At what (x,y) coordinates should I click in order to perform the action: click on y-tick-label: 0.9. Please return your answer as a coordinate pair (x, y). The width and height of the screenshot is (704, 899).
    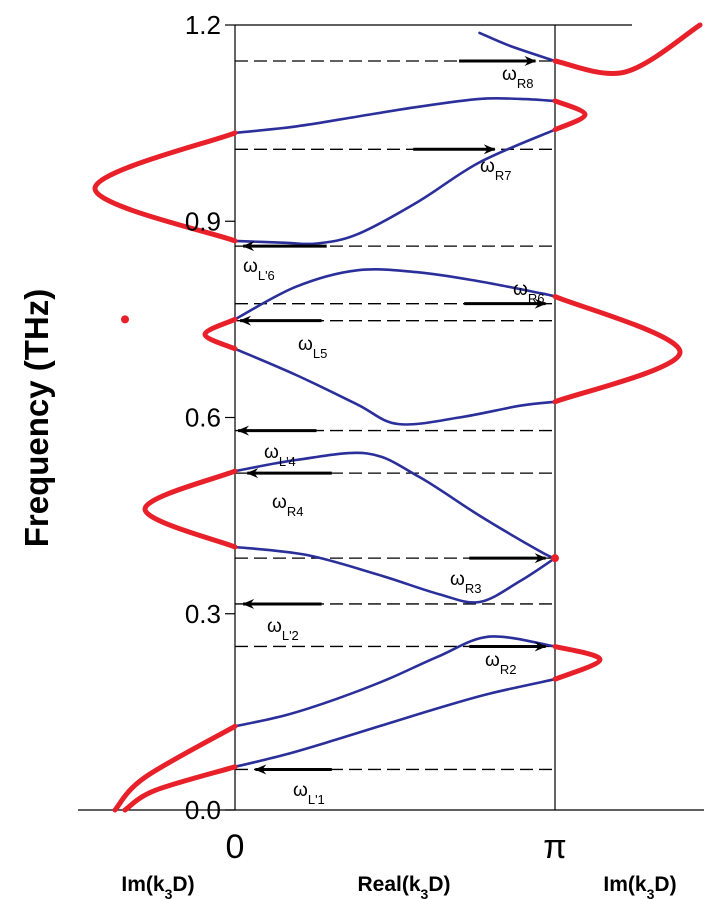
    Looking at the image, I should click on (203, 221).